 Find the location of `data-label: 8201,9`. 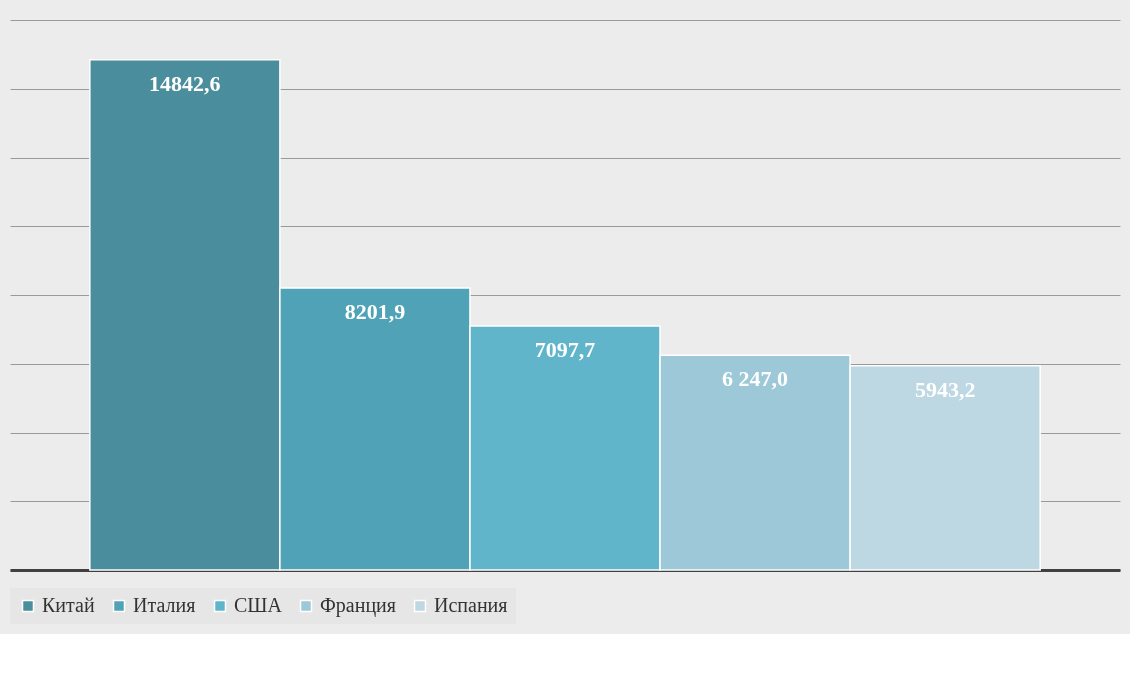

data-label: 8201,9 is located at coordinates (375, 312).